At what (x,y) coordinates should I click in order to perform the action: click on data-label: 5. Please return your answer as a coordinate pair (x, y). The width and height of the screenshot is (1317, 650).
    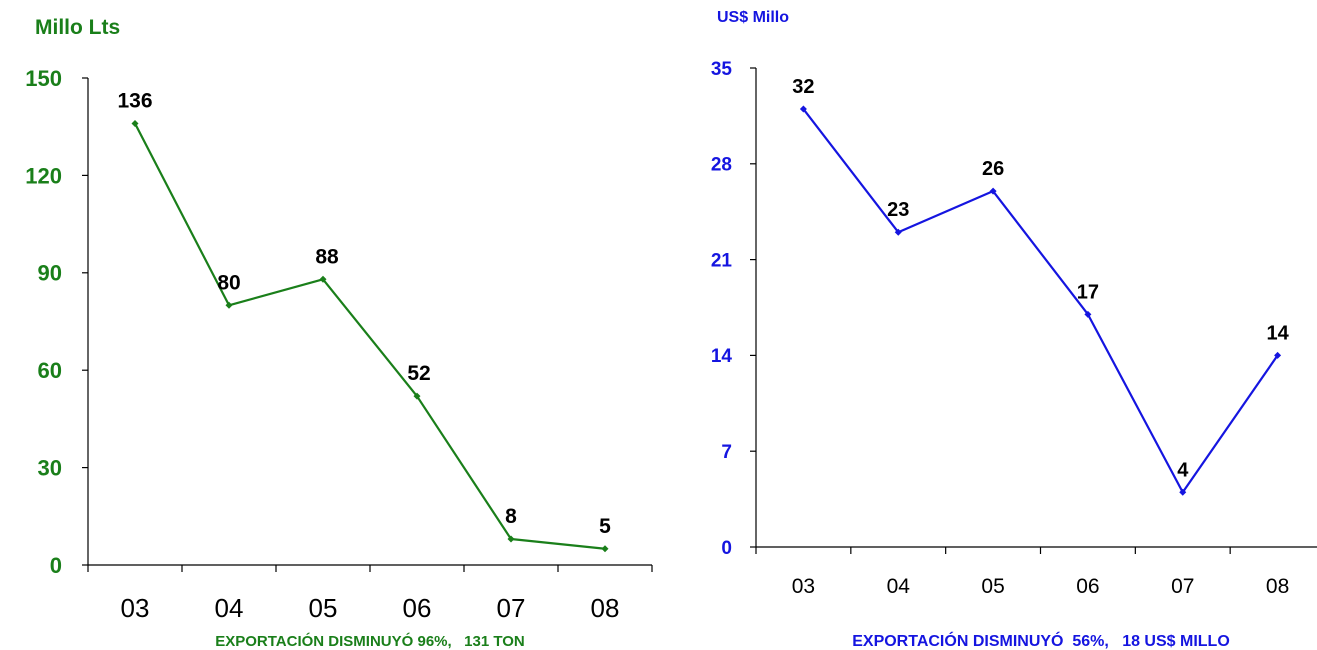
    Looking at the image, I should click on (605, 526).